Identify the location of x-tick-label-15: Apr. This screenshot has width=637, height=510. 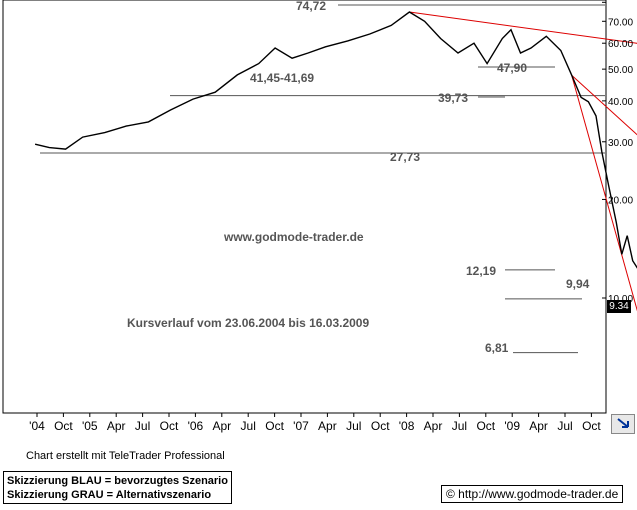
(433, 426).